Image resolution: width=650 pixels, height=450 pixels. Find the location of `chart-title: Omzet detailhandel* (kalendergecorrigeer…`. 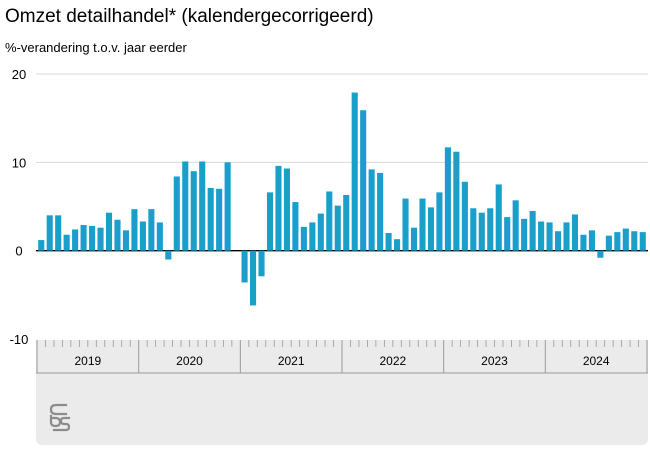

chart-title: Omzet detailhandel* (kalendergecorrigeer… is located at coordinates (189, 16).